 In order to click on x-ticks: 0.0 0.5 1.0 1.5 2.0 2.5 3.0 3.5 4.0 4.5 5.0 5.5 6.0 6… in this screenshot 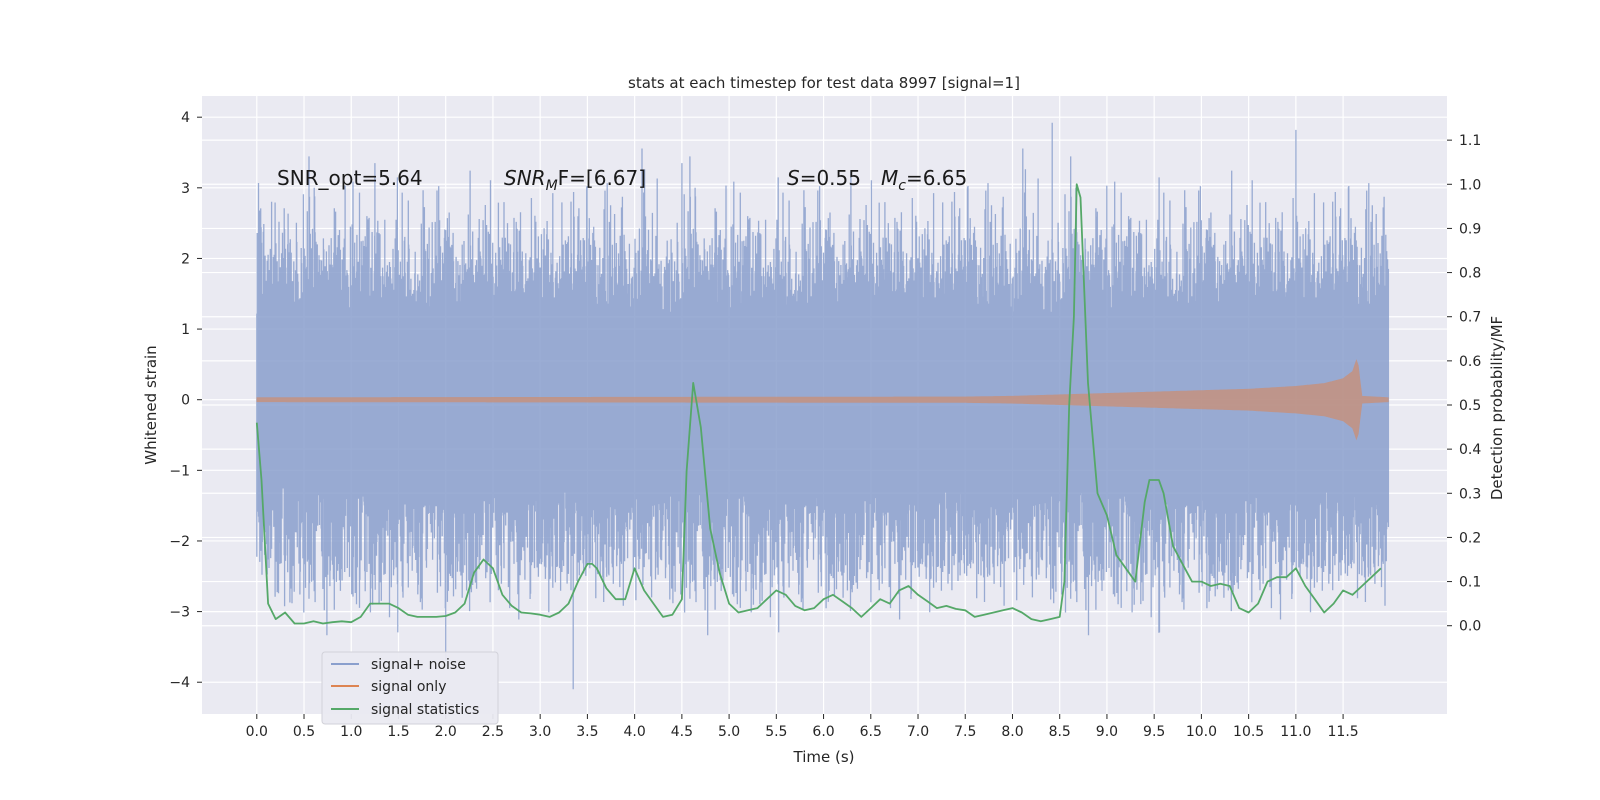, I will do `click(802, 727)`.